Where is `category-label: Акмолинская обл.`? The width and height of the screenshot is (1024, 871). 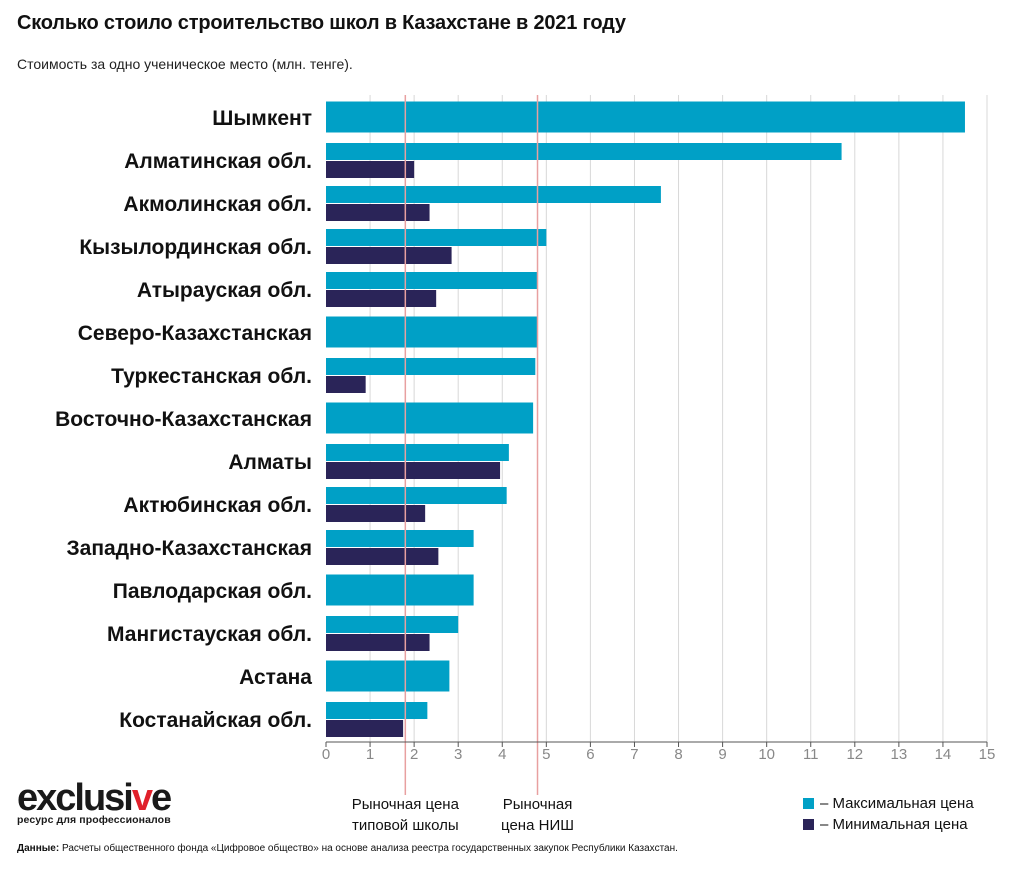
category-label: Акмолинская обл. is located at coordinates (217, 204).